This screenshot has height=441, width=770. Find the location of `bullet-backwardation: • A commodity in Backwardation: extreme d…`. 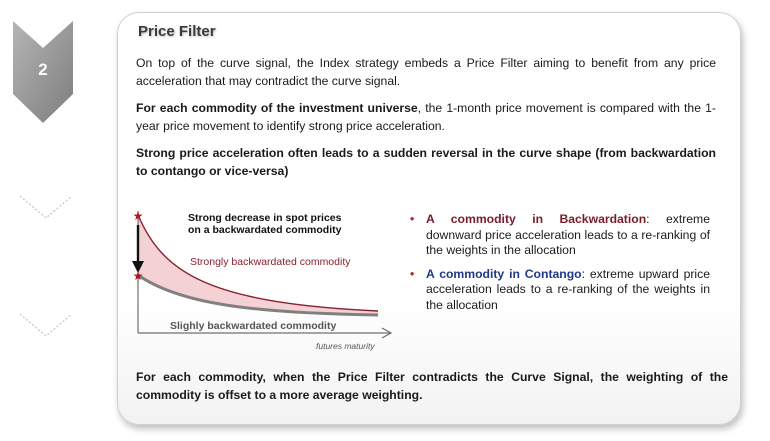

bullet-backwardation: • A commodity in Backwardation: extreme d… is located at coordinates (560, 235).